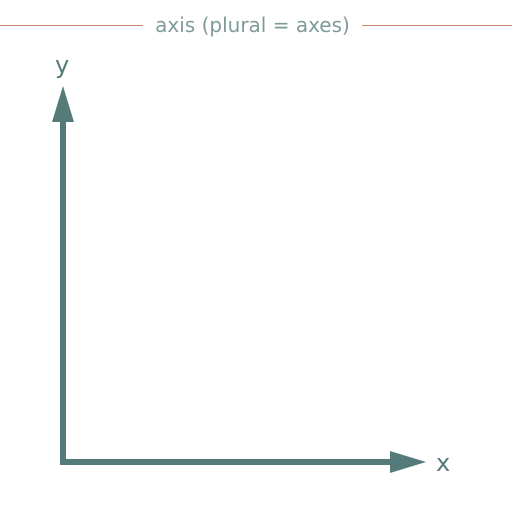 This screenshot has height=512, width=512. Describe the element at coordinates (408, 462) in the screenshot. I see `x-axis-arrowhead` at that location.